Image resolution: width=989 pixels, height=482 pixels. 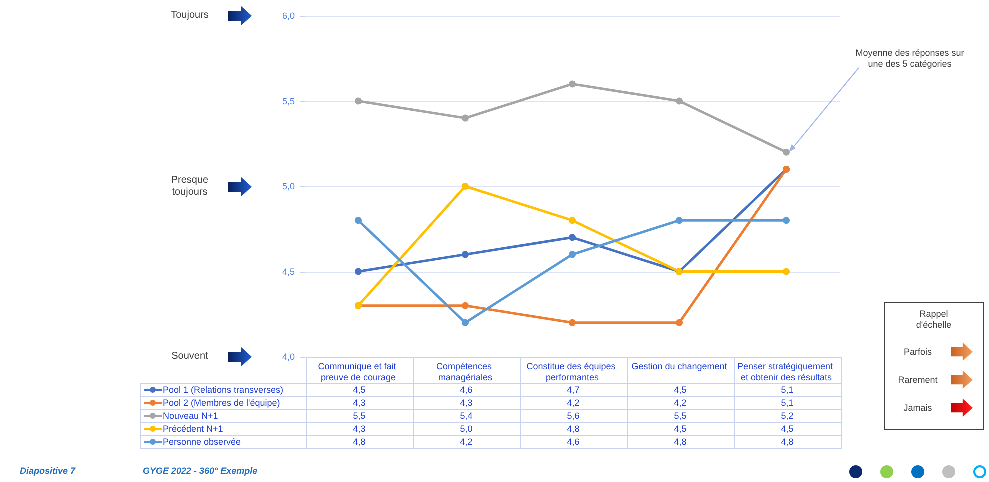 I want to click on text: Rappel d'échelle, so click(x=934, y=320).